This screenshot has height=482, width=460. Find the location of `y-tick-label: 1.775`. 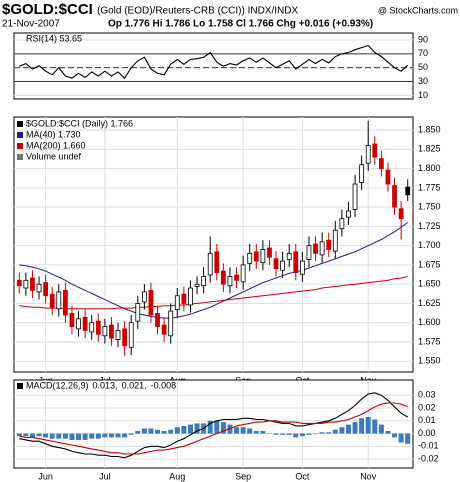

y-tick-label: 1.775 is located at coordinates (429, 187).